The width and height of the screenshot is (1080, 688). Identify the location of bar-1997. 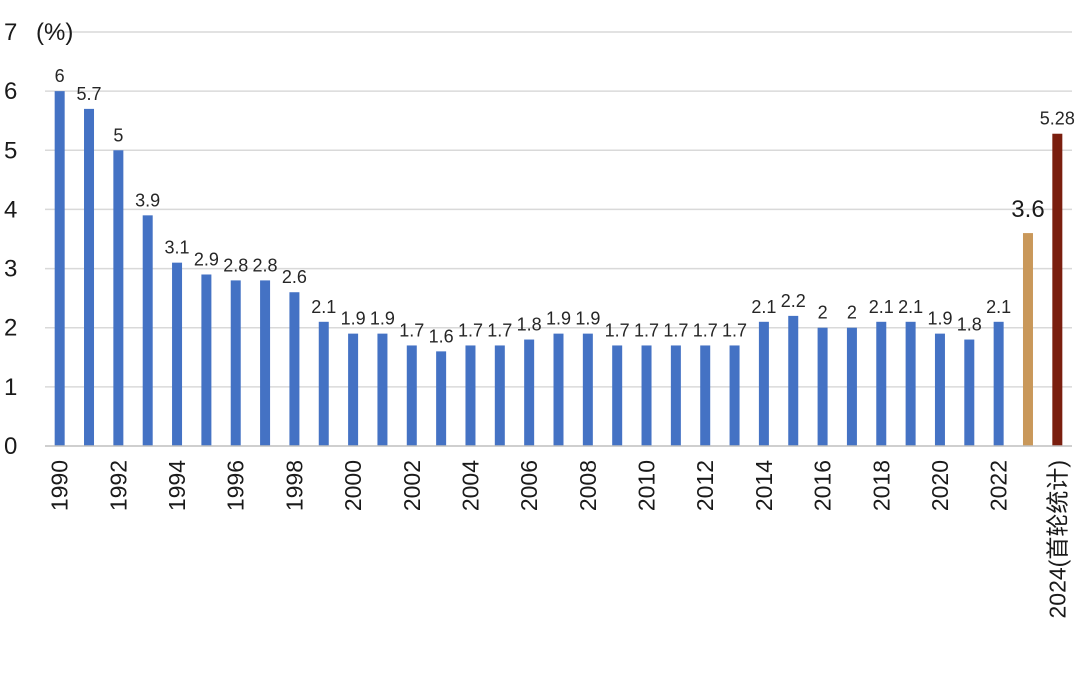
(265, 363).